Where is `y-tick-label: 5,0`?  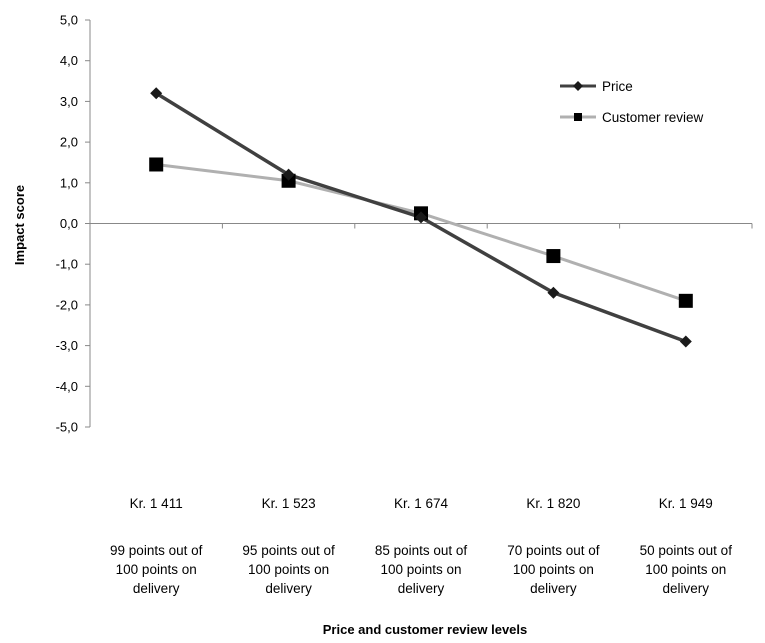 y-tick-label: 5,0 is located at coordinates (69, 20).